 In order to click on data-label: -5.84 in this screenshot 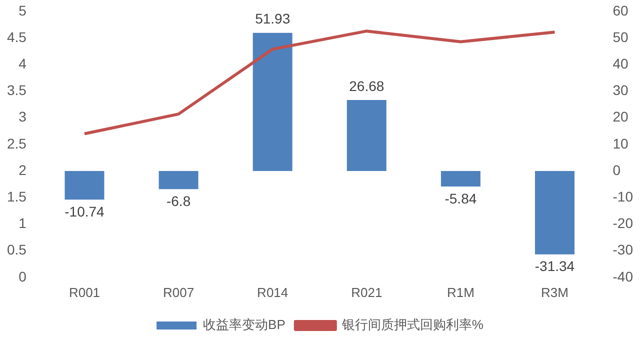, I will do `click(460, 198)`.